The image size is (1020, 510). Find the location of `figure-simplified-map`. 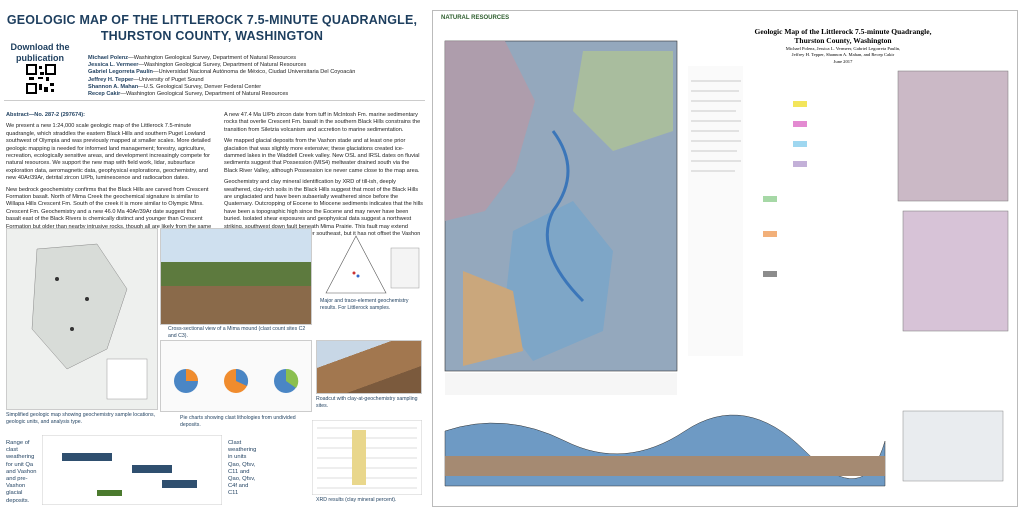

figure-simplified-map is located at coordinates (82, 319).